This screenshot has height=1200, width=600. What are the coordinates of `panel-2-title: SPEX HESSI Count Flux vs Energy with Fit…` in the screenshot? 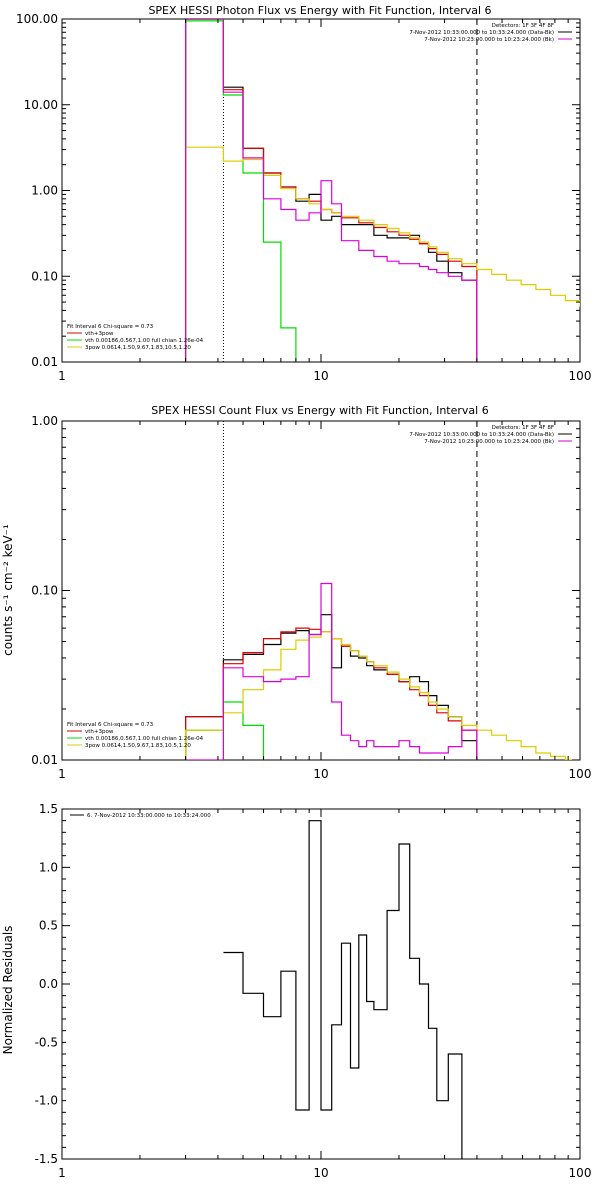 It's located at (319, 410).